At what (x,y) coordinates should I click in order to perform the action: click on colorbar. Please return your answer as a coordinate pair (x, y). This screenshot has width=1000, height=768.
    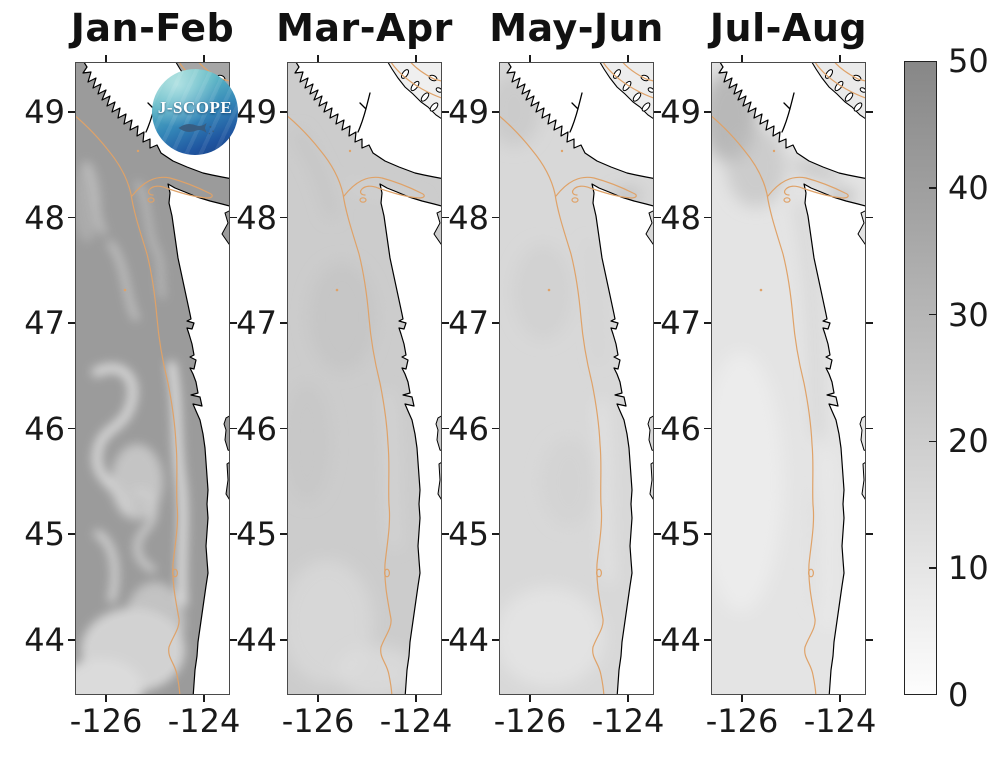
    Looking at the image, I should click on (920, 378).